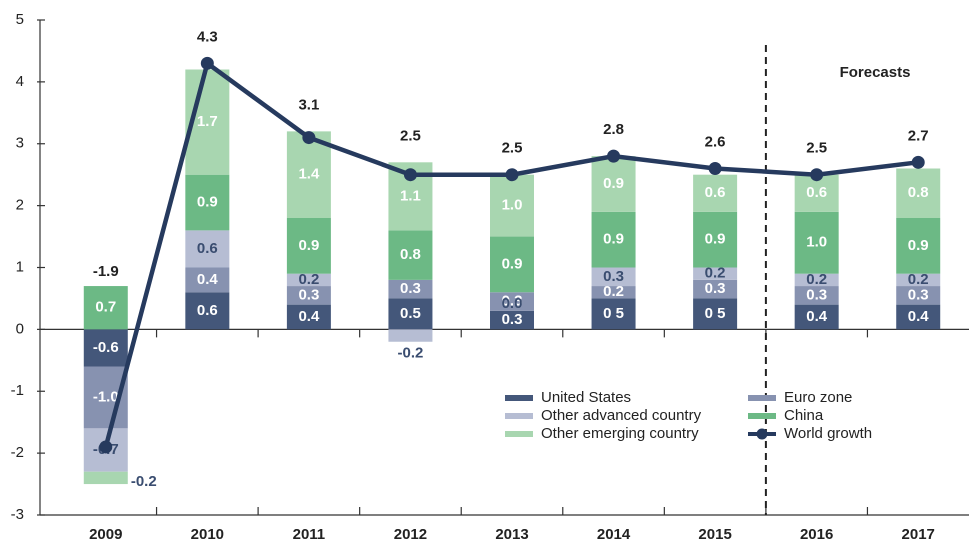 This screenshot has height=544, width=969. What do you see at coordinates (613, 129) in the screenshot?
I see `line-label: 2.8` at bounding box center [613, 129].